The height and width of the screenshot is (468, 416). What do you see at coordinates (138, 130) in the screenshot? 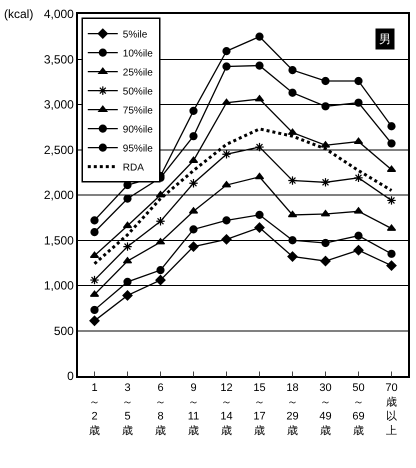
I see `legend-label: 90%ile` at bounding box center [138, 130].